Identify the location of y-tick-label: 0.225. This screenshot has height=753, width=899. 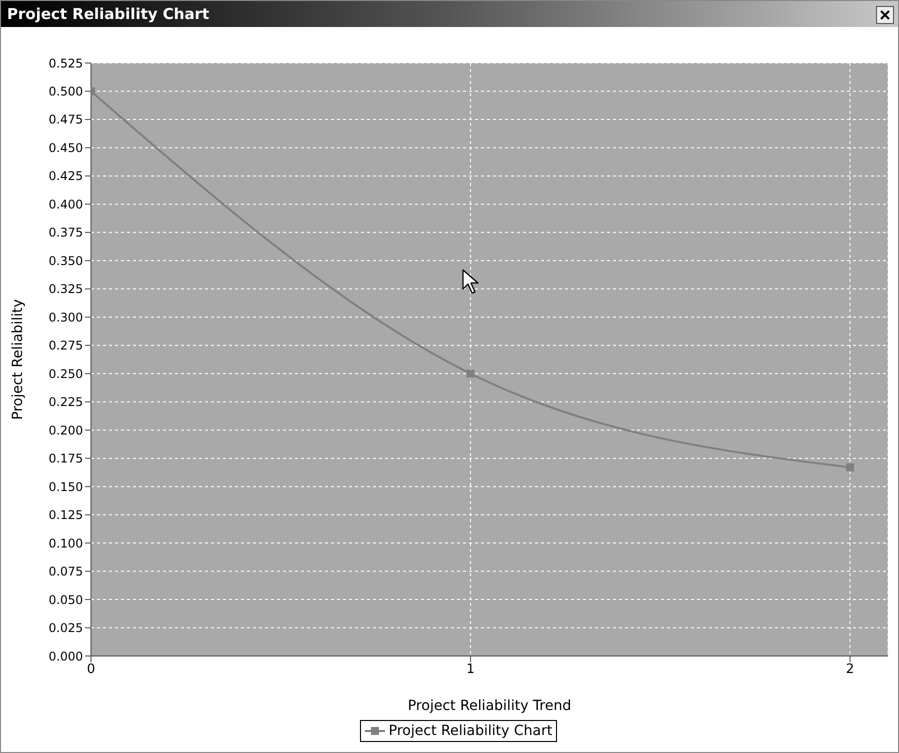
(65, 402).